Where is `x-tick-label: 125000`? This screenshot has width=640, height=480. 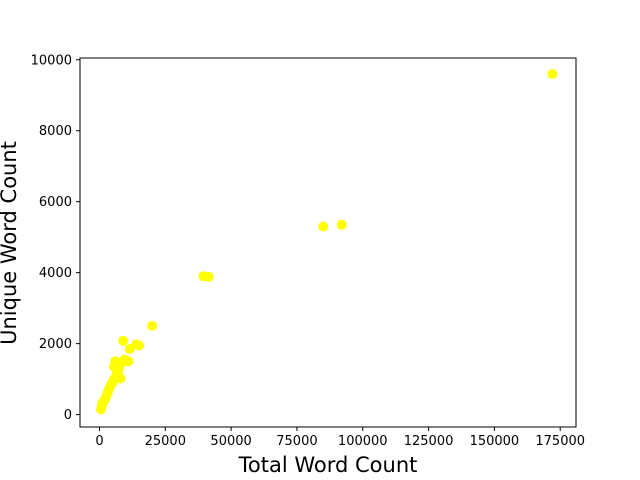
x-tick-label: 125000 is located at coordinates (429, 441).